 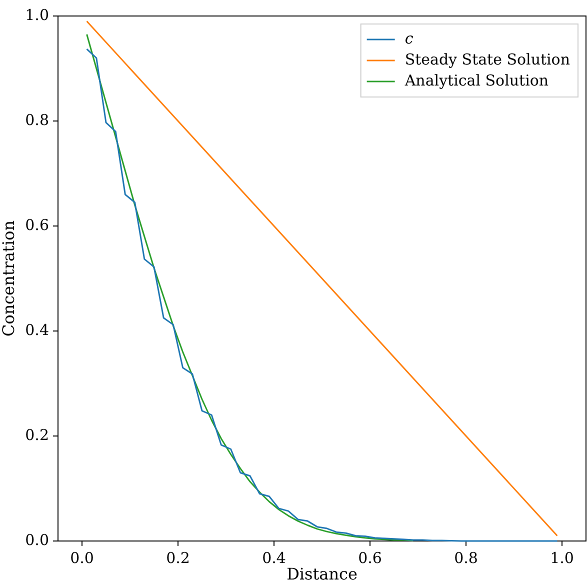 I want to click on y-tick-label: 0.0, so click(x=37, y=539).